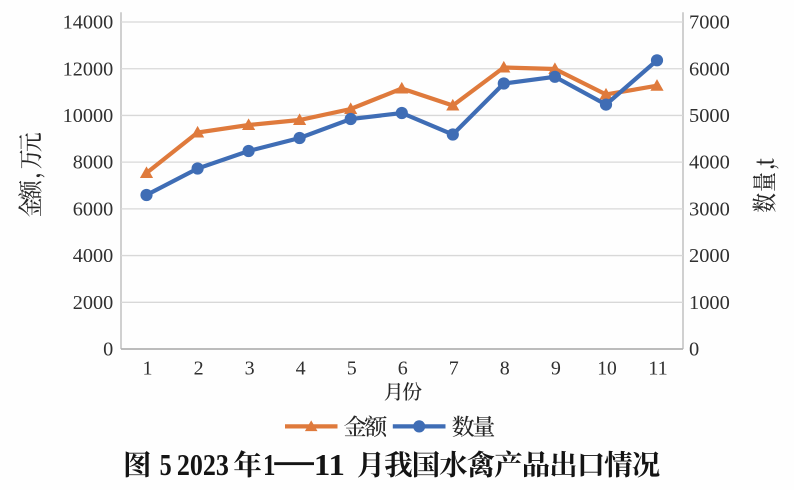 The height and width of the screenshot is (490, 794). I want to click on svg-text: 8000, so click(93, 163).